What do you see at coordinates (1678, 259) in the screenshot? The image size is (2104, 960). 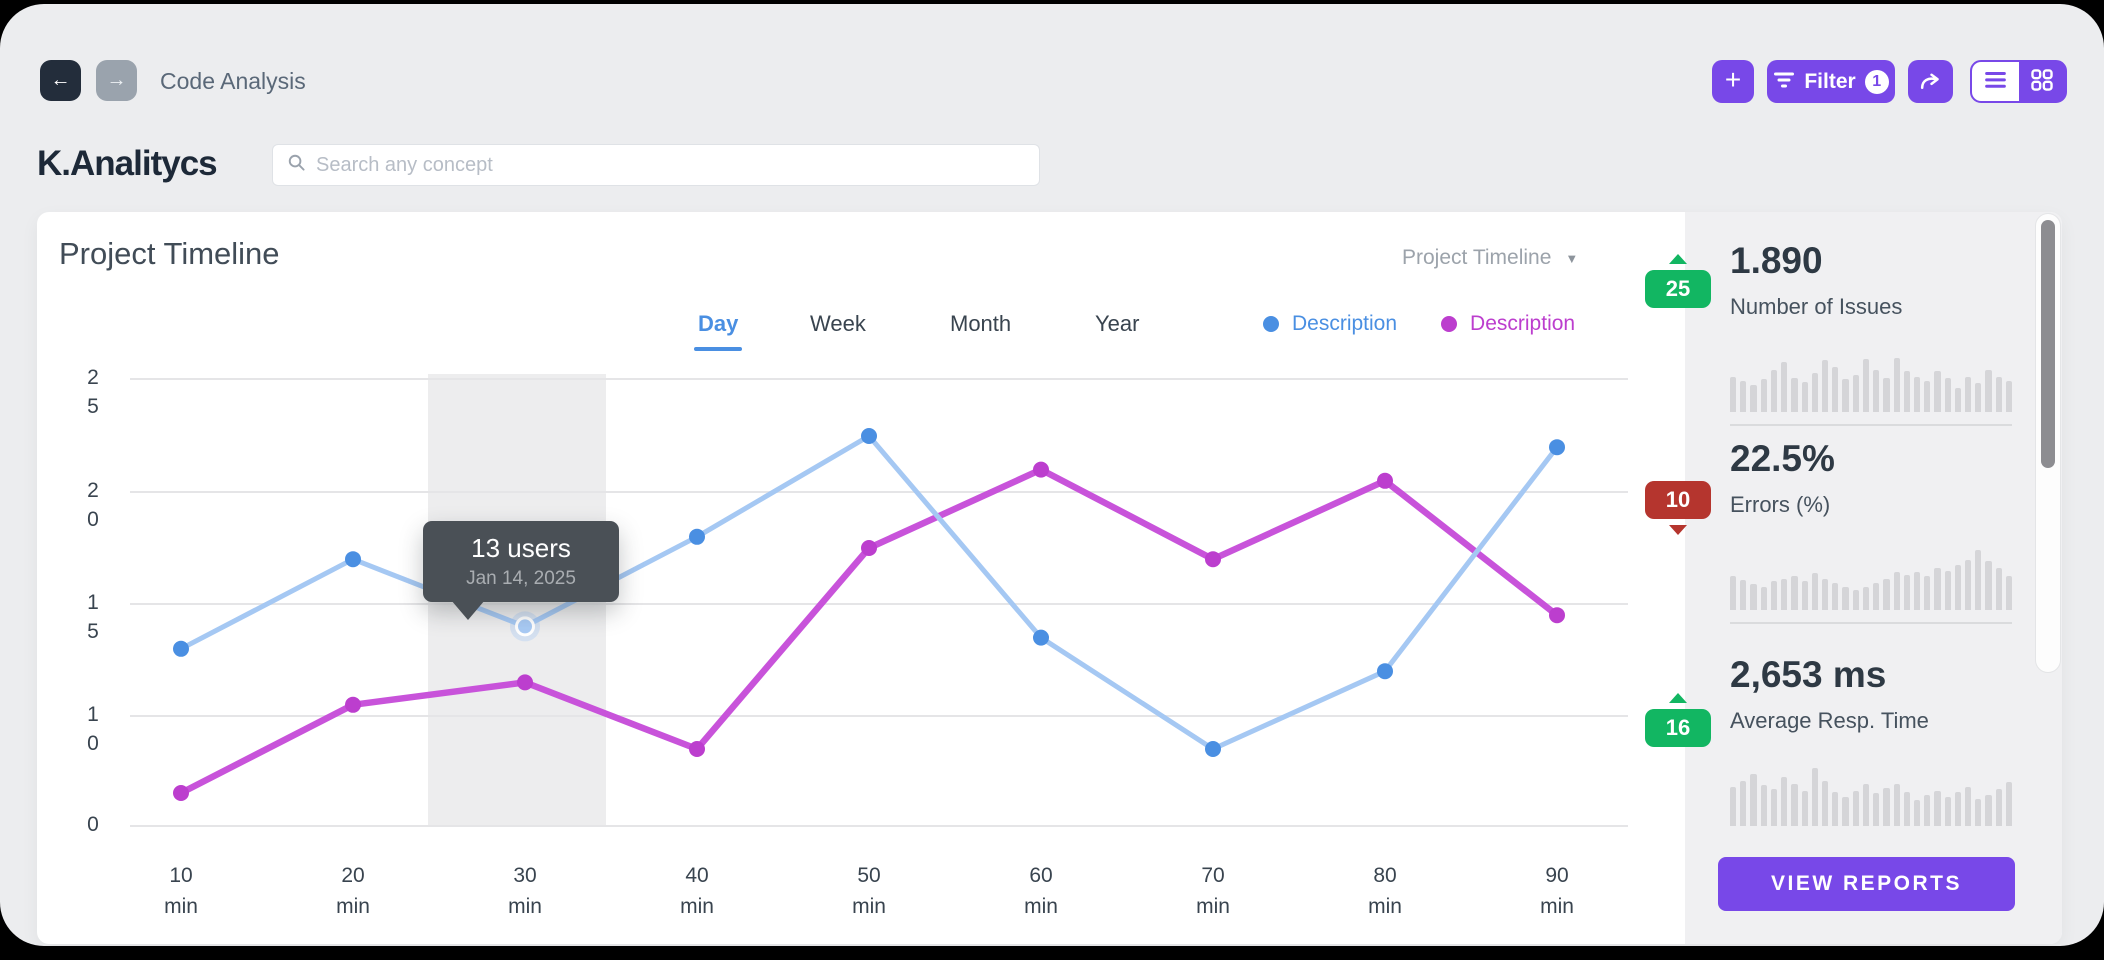 I see `trend-up-icon` at bounding box center [1678, 259].